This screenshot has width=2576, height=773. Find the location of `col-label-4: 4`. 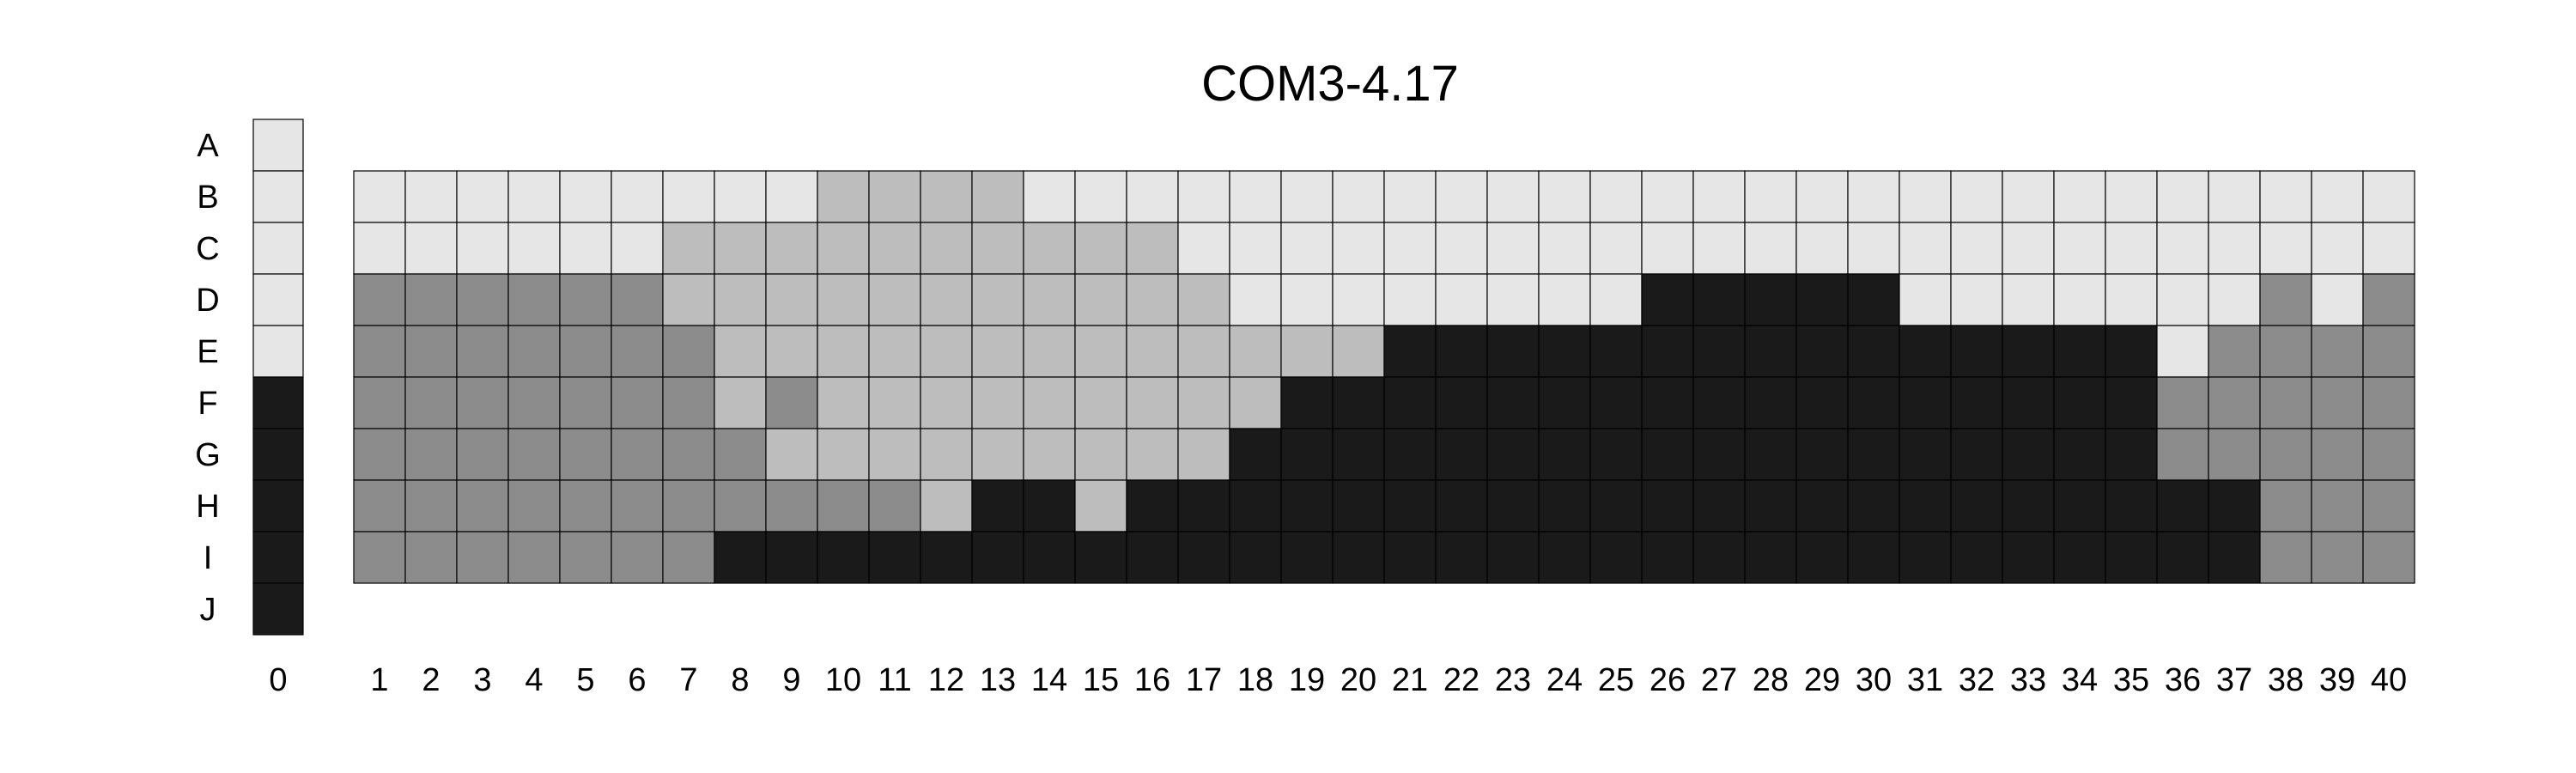

col-label-4: 4 is located at coordinates (534, 680).